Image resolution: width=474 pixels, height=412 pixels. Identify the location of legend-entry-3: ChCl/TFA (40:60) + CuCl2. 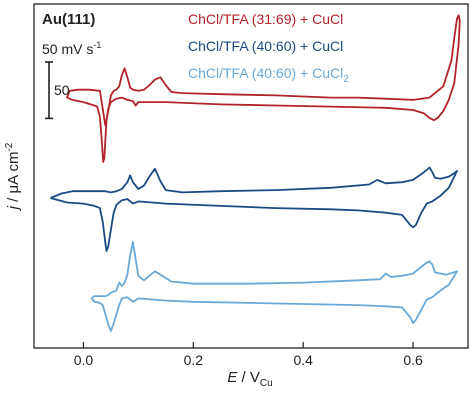
(268, 75).